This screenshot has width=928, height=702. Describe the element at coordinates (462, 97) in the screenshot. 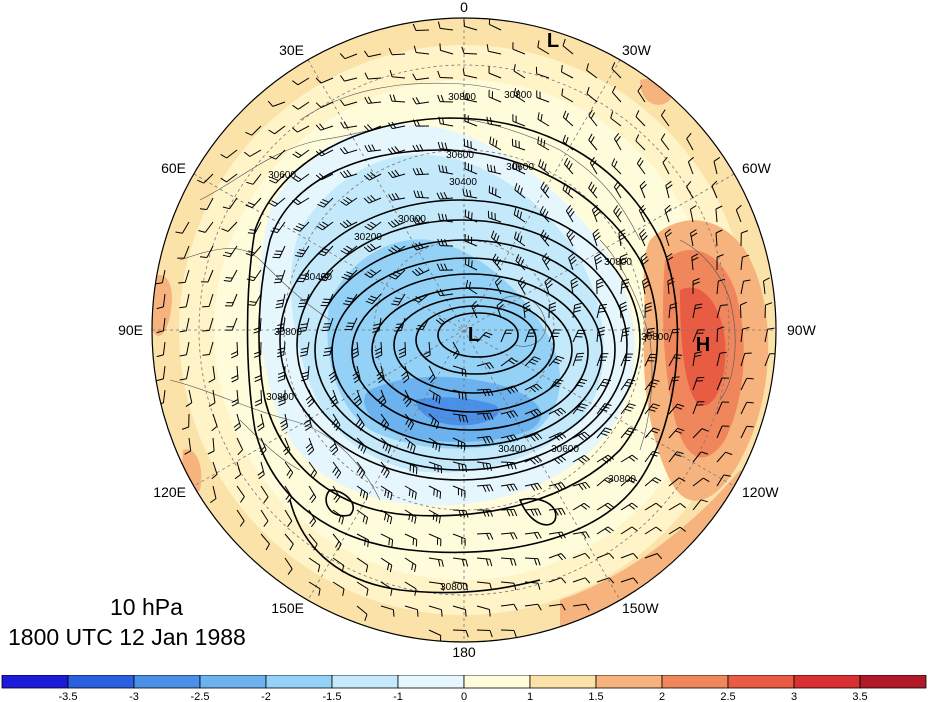

I see `contour-label: 30800` at that location.